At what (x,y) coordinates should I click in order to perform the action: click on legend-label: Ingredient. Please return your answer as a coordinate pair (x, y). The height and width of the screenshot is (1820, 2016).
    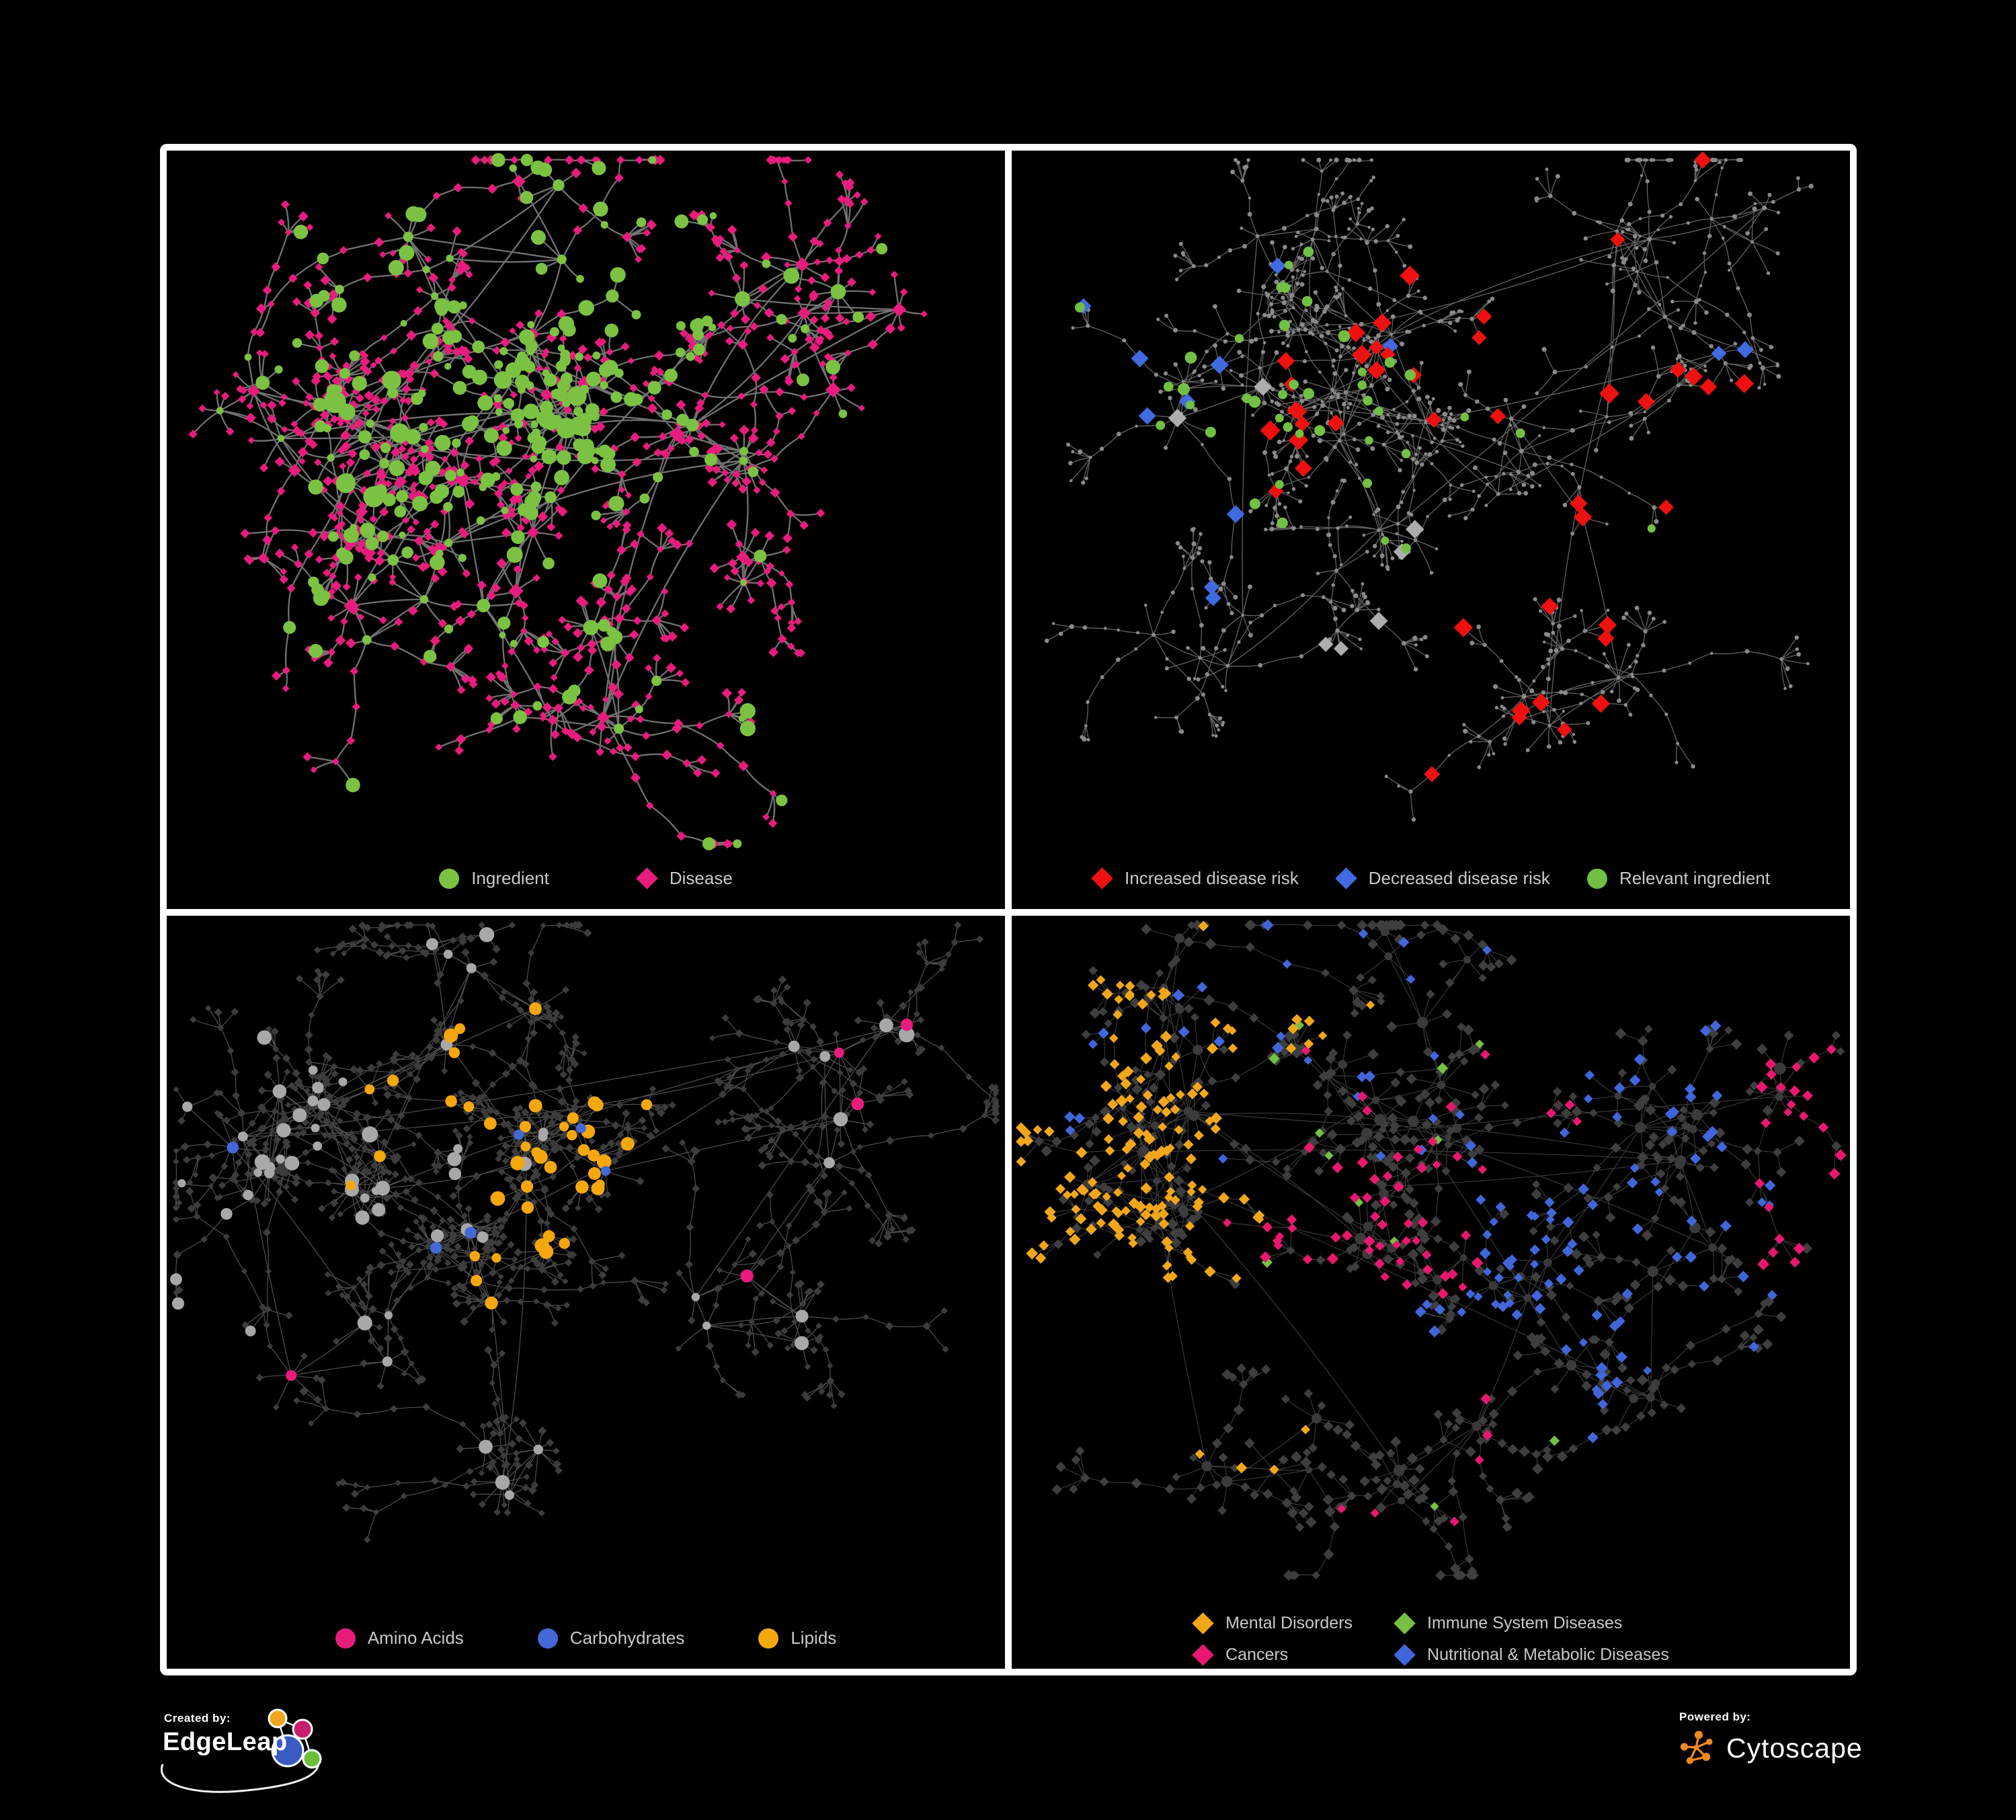
    Looking at the image, I should click on (510, 878).